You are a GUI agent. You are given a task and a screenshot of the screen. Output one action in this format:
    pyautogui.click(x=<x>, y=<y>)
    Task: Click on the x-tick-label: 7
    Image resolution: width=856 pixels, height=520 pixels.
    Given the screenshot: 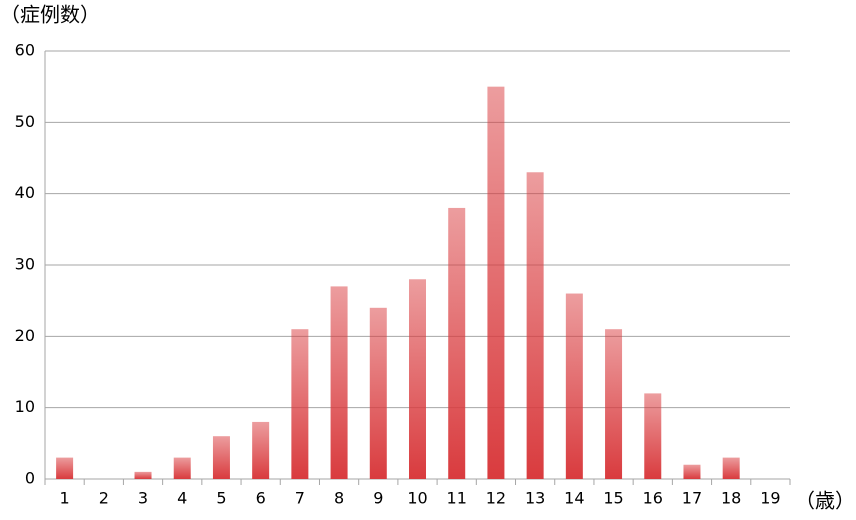 What is the action you would take?
    pyautogui.click(x=300, y=498)
    